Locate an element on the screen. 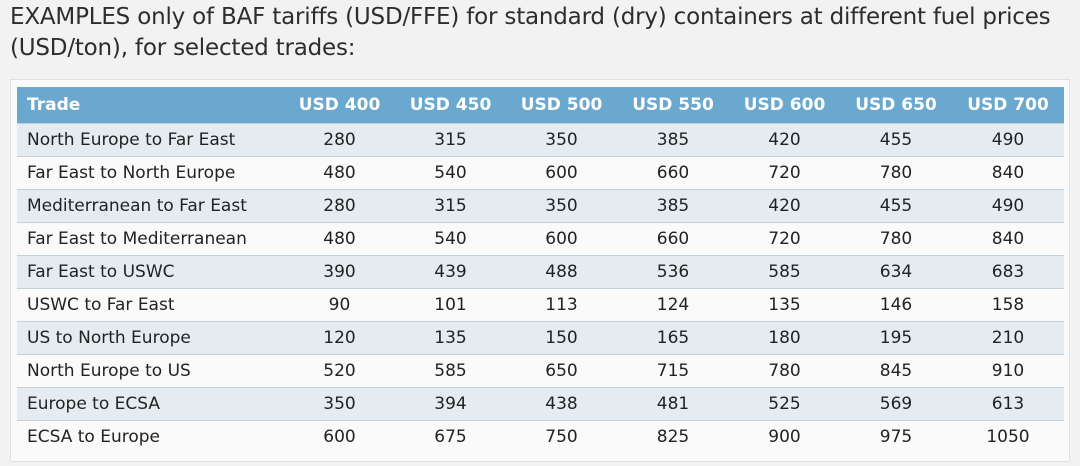  tariff-value-cell: 634 is located at coordinates (896, 272).